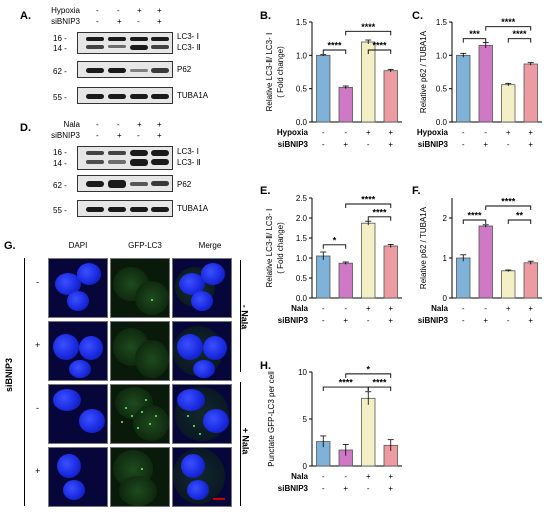 The width and height of the screenshot is (550, 516). Describe the element at coordinates (265, 366) in the screenshot. I see `panel-label-h: H.` at that location.